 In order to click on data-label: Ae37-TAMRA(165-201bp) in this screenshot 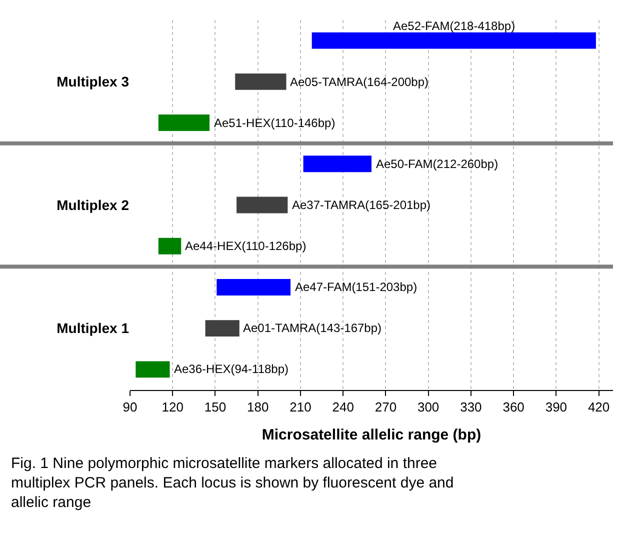, I will do `click(361, 205)`.